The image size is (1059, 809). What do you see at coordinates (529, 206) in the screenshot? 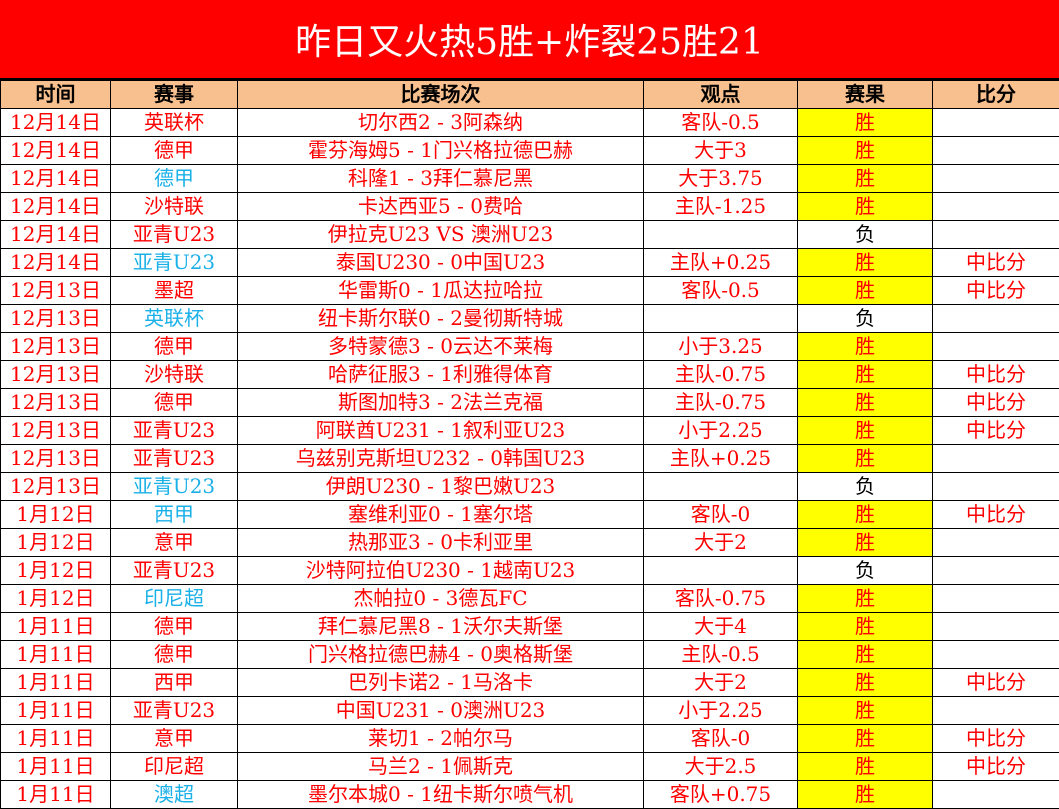
I see `table-row: 12月14日 沙特联 卡达西亚5 - 0费哈 主队-1.25 胜` at bounding box center [529, 206].